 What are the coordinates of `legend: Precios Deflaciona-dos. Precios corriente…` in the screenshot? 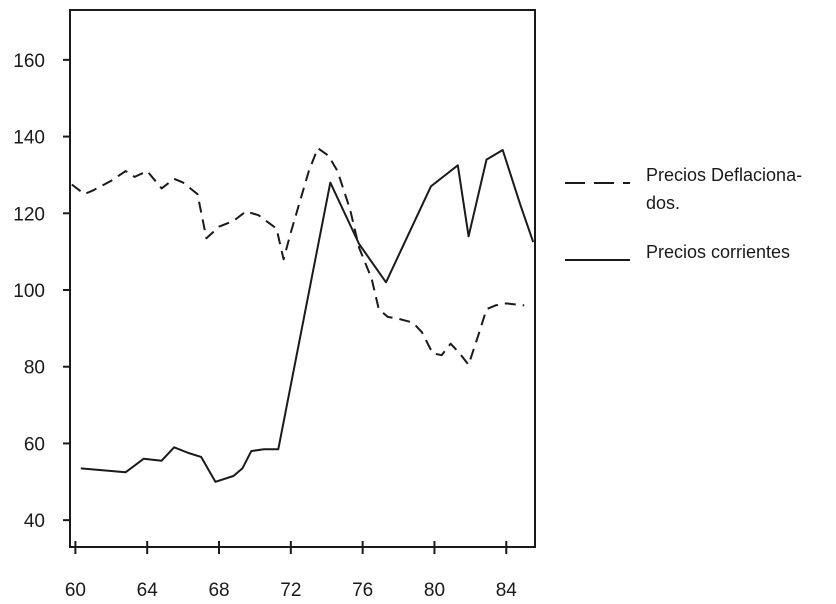 It's located at (683, 213).